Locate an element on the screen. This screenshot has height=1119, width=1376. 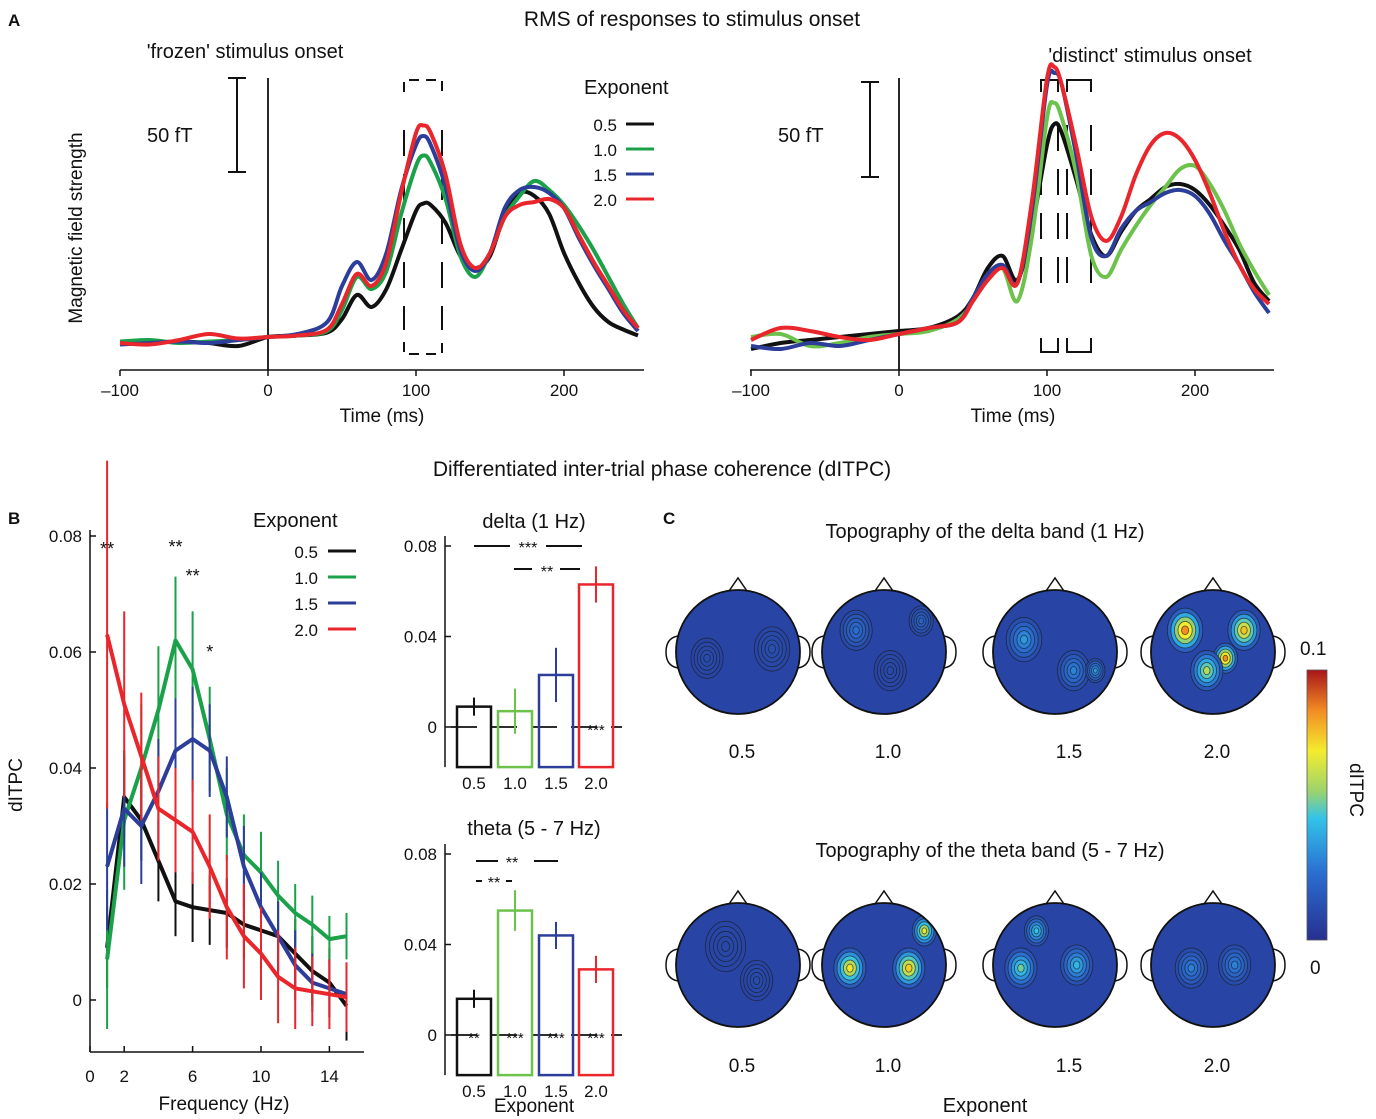
colorbar is located at coordinates (1317, 805).